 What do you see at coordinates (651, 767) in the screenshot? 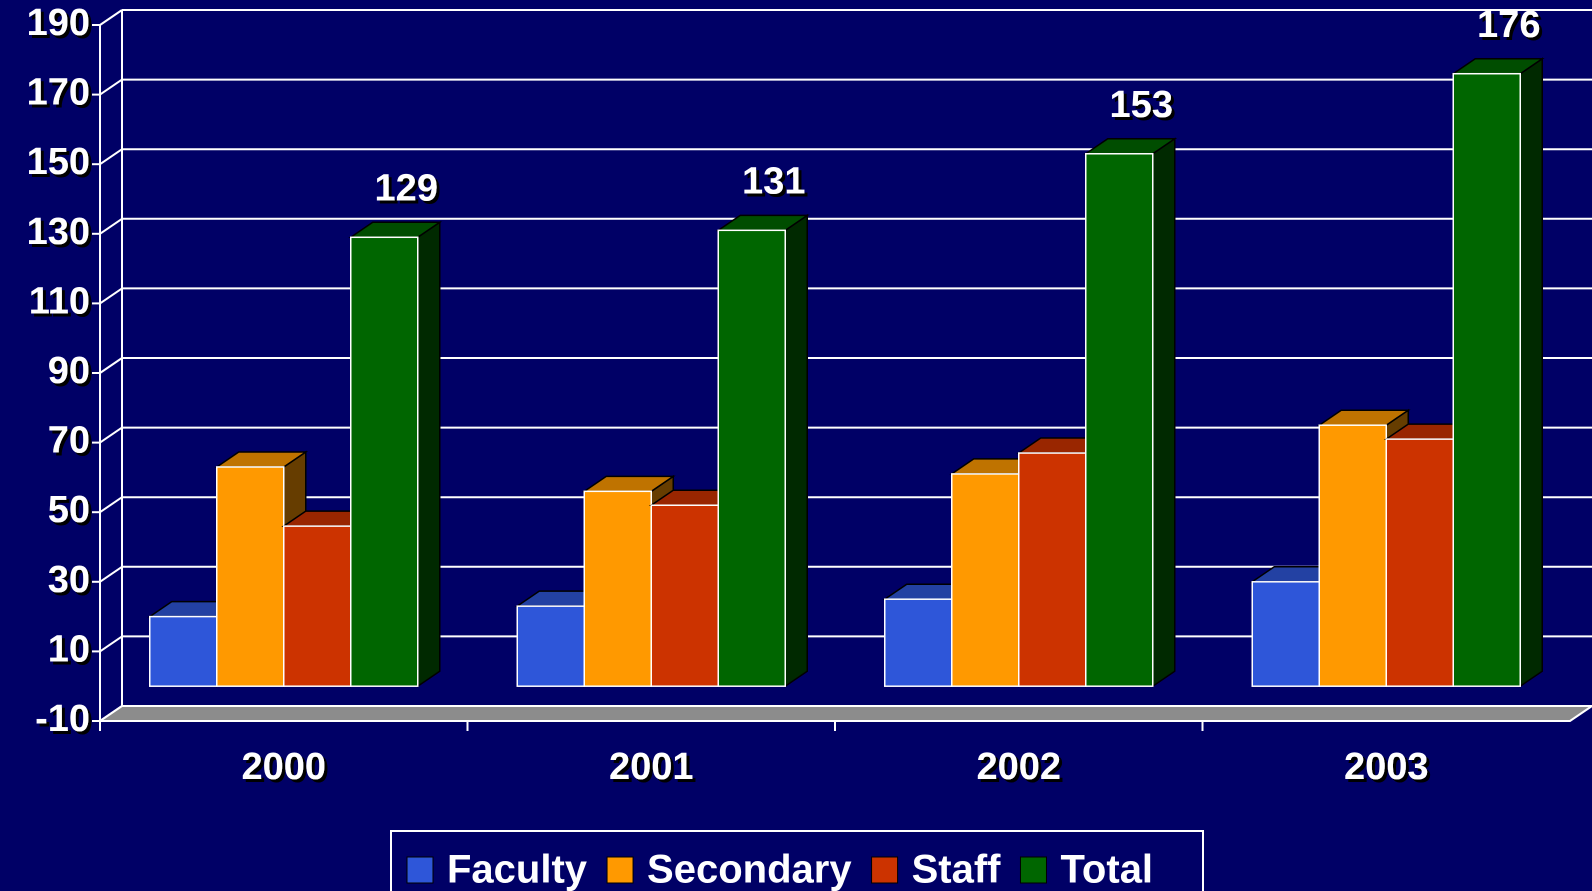
I see `x-tick-label: 2001` at bounding box center [651, 767].